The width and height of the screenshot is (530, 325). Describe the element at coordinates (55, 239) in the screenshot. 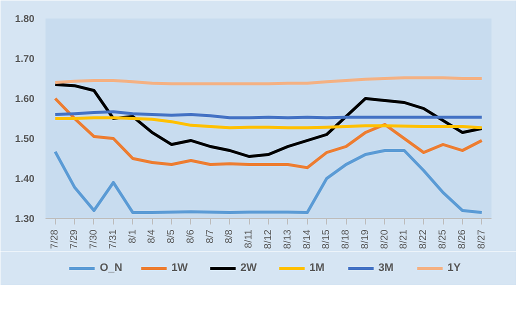

I see `x-tick-label: 7/28` at that location.